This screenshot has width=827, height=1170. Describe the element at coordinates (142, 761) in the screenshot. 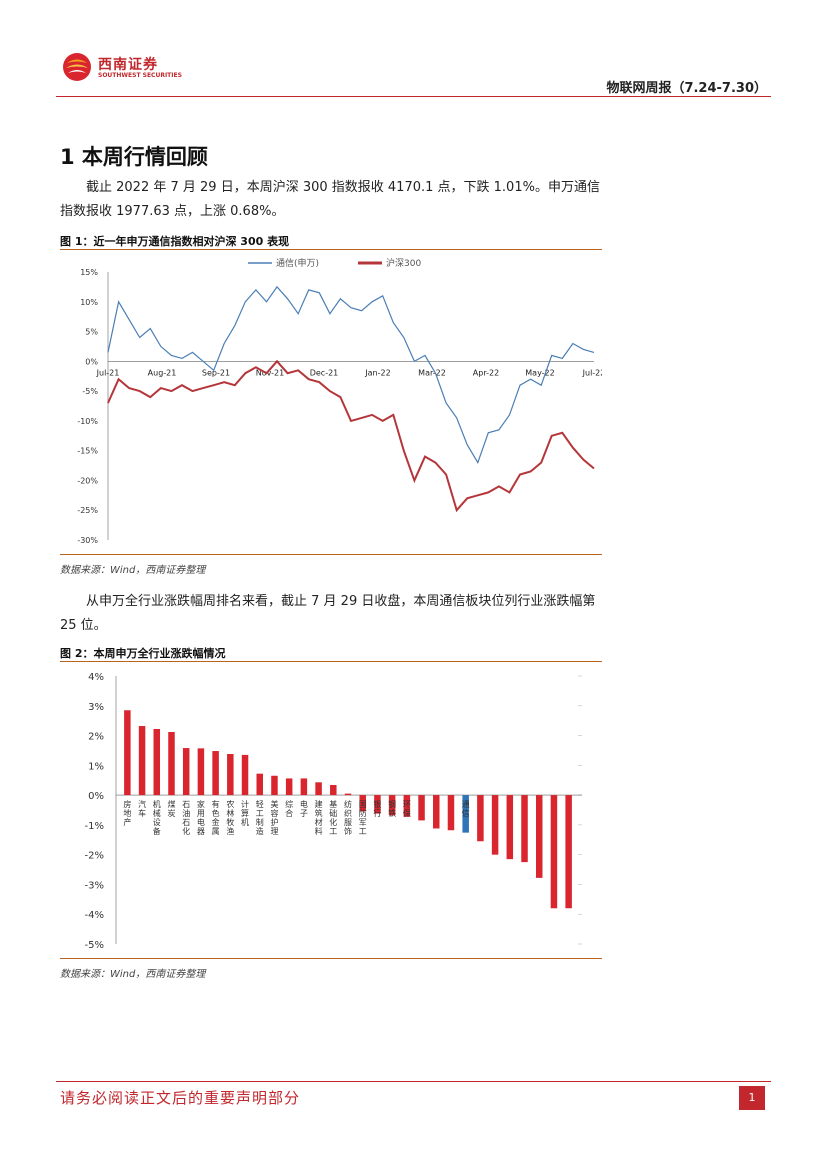

I see `bar-汽车` at that location.